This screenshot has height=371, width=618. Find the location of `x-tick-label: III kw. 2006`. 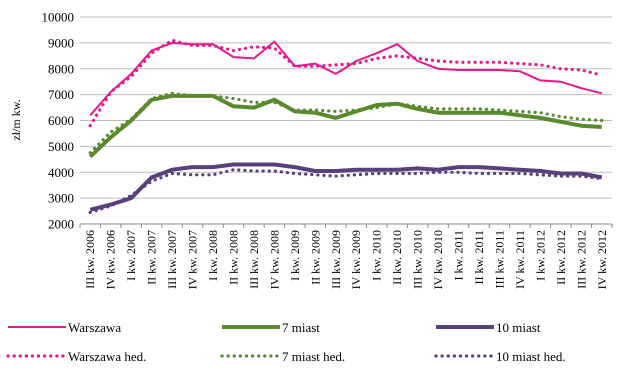

x-tick-label: III kw. 2006 is located at coordinates (90, 259).